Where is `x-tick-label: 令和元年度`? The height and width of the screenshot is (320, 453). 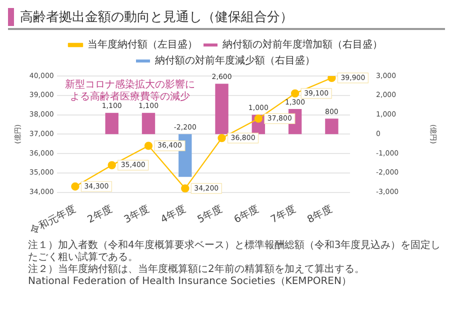
x-tick-label: 令和元年度 is located at coordinates (53, 219).